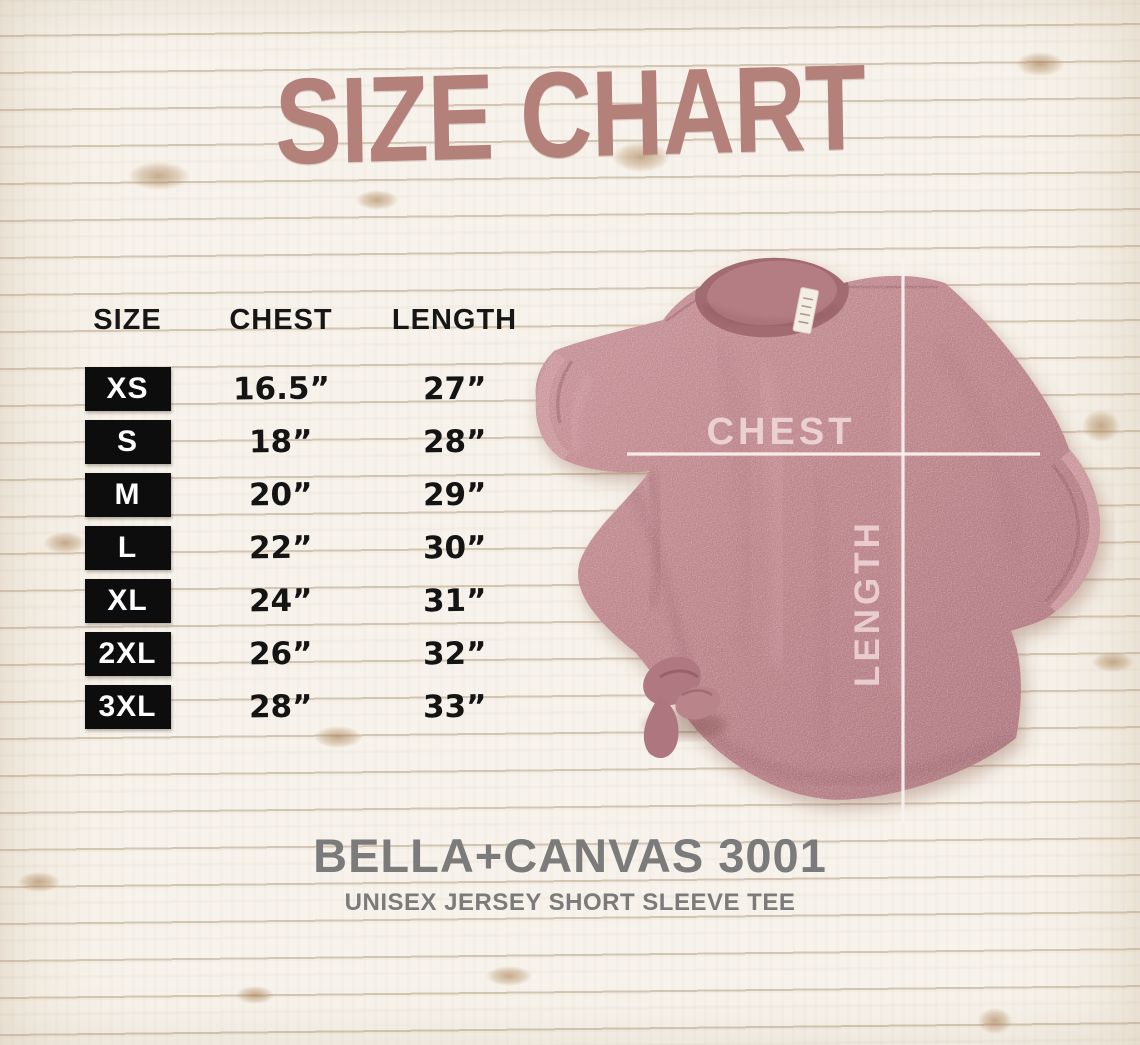 The image size is (1140, 1045). What do you see at coordinates (454, 600) in the screenshot?
I see `length-value: 31”` at bounding box center [454, 600].